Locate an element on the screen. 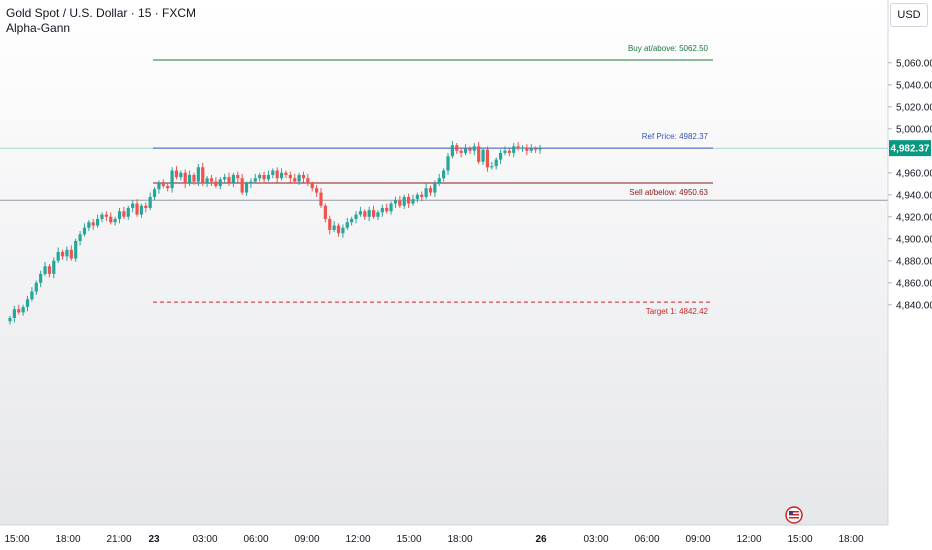 This screenshot has height=550, width=932. level-label-buy: Buy at/above: 5062.50 is located at coordinates (668, 48).